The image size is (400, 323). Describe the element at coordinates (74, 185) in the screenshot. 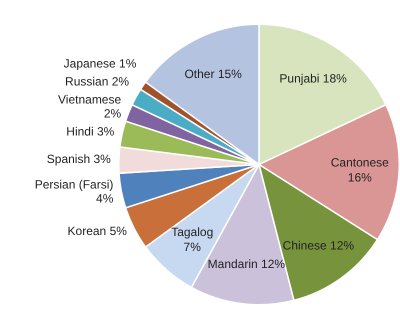

I see `slice-label: Persian (Farsi)` at that location.